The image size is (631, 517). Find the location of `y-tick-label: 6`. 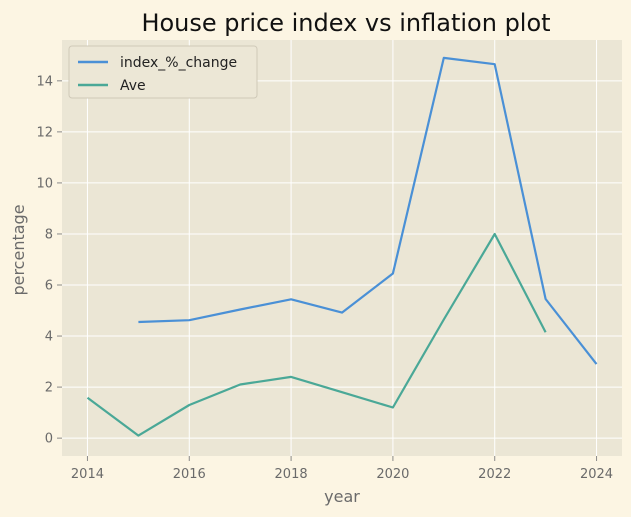

y-tick-label: 6 is located at coordinates (49, 286).